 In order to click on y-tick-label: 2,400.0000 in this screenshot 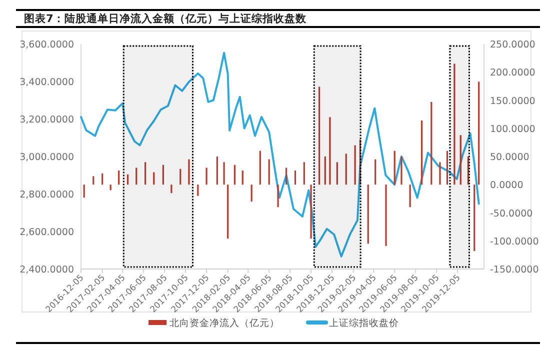, I will do `click(47, 270)`.